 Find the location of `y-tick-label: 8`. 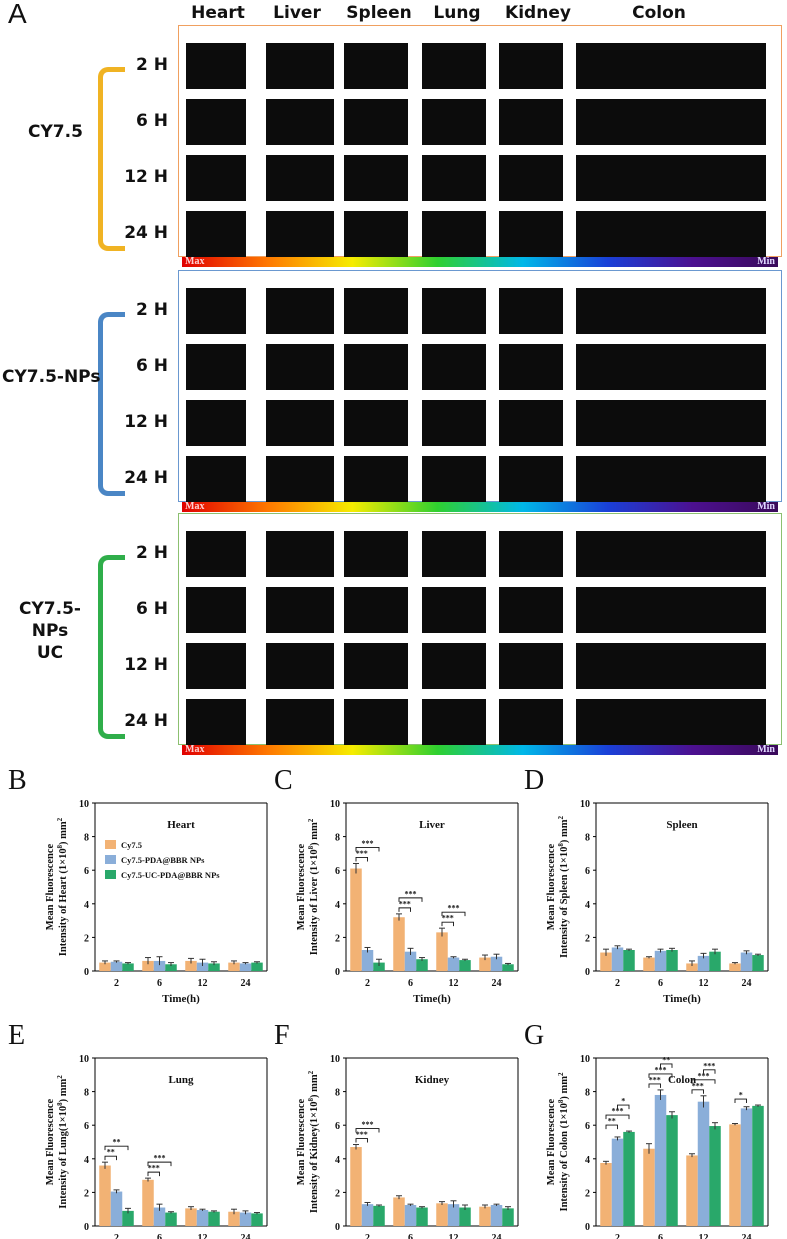

y-tick-label: 8 is located at coordinates (337, 838).